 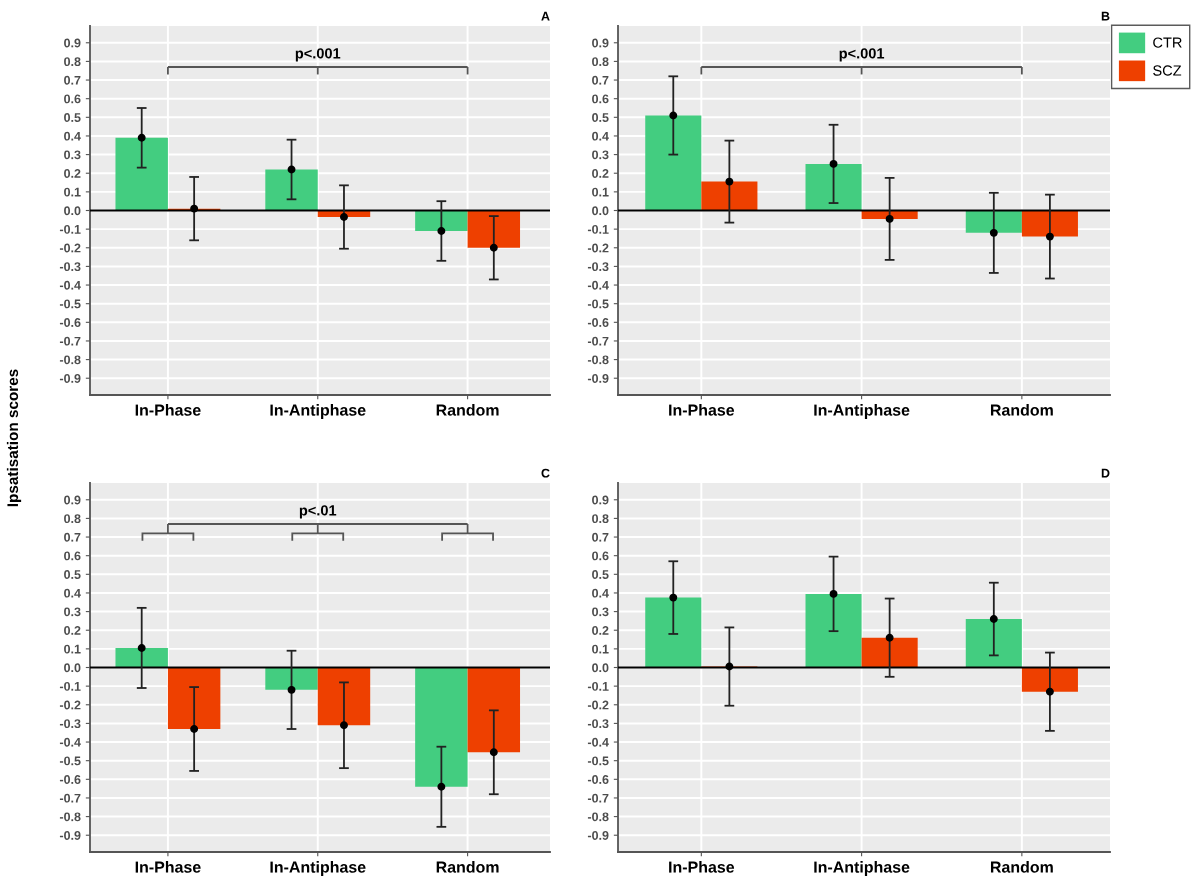 I want to click on chart-title: C, so click(x=545, y=473).